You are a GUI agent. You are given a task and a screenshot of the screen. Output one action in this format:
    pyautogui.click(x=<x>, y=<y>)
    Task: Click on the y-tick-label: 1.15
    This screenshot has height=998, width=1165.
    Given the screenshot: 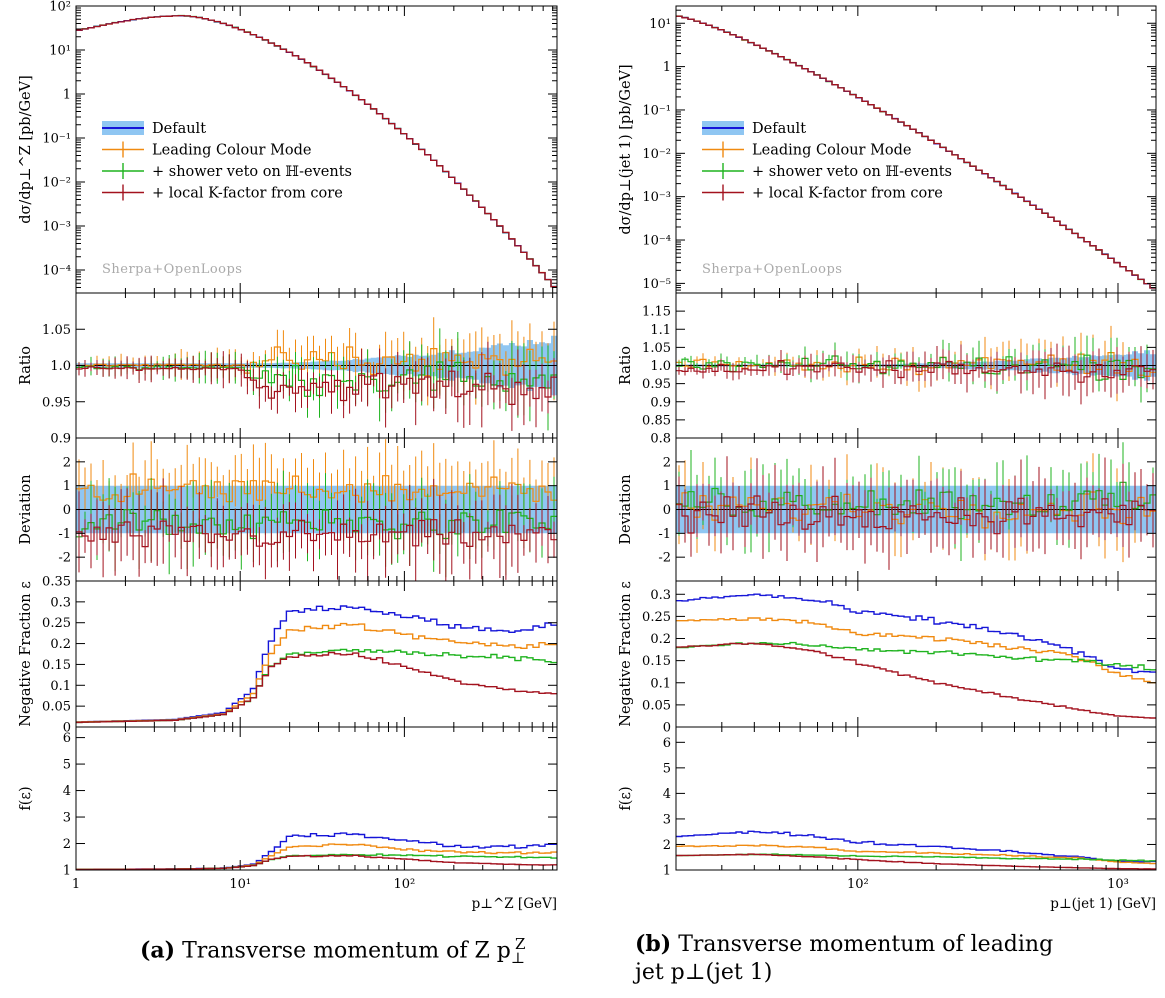 What is the action you would take?
    pyautogui.click(x=656, y=312)
    